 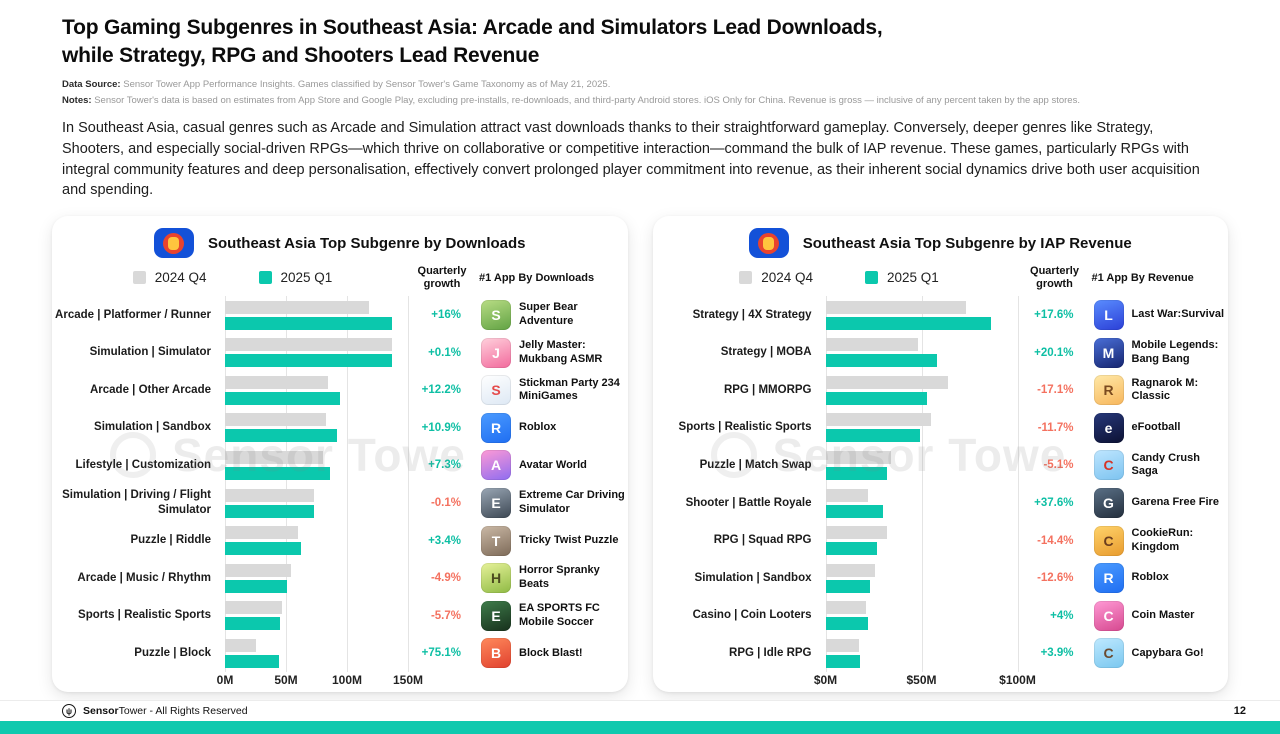 I want to click on subgenre-label: RPG | Squad RPG, so click(x=762, y=540).